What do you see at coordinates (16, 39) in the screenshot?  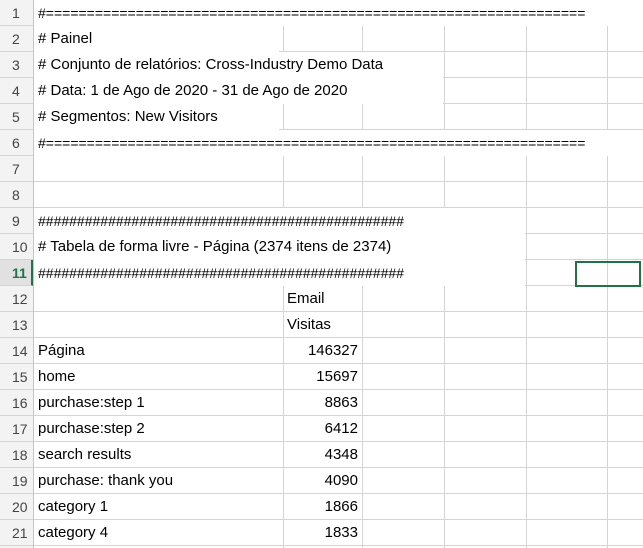 I see `row-header: 2` at bounding box center [16, 39].